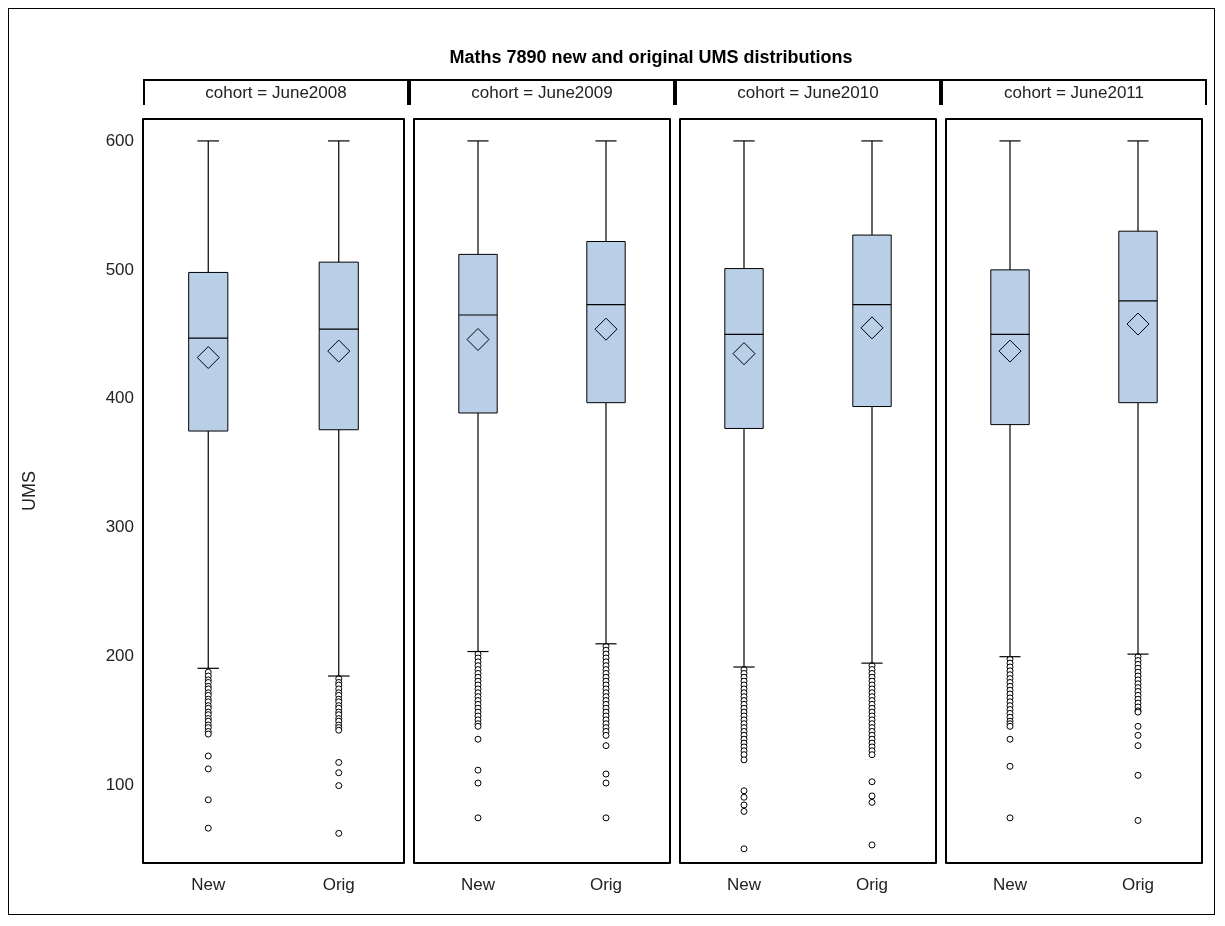 The image size is (1225, 926). I want to click on y-tick-label: 100, so click(119, 785).